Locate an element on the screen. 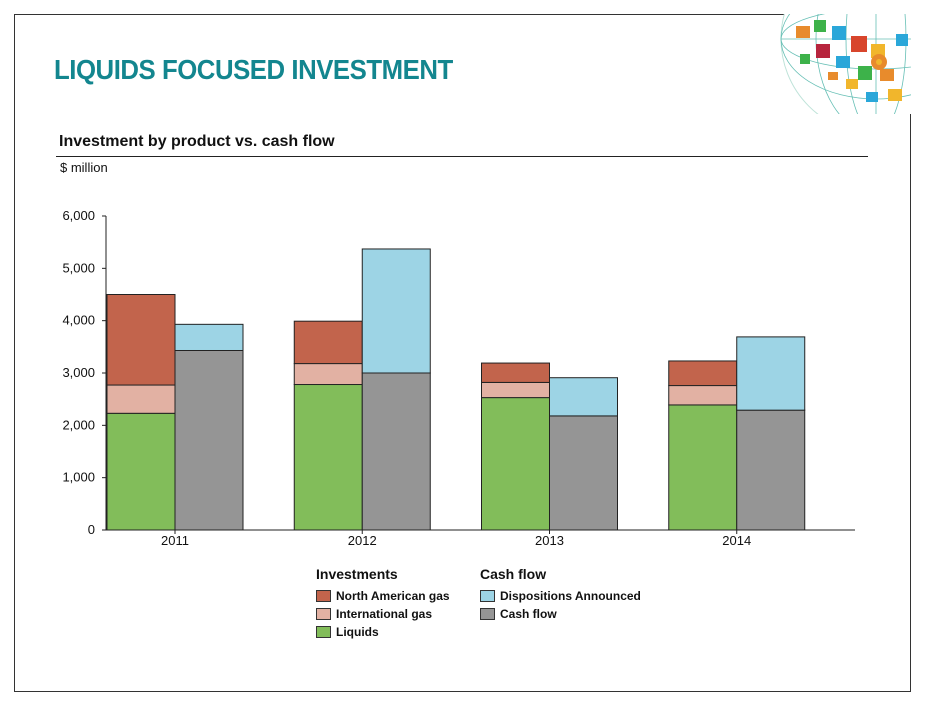 This screenshot has width=925, height=703. legend-label: Dispositions Announced is located at coordinates (570, 596).